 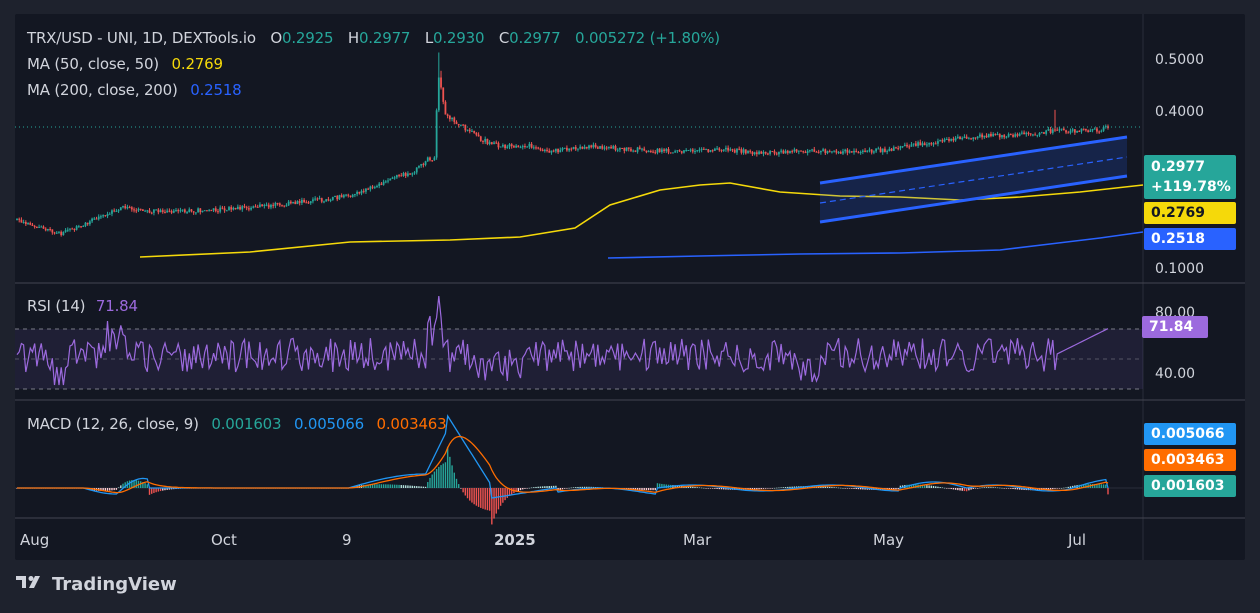 I want to click on macd-line-value: 0.005066, so click(x=328, y=424).